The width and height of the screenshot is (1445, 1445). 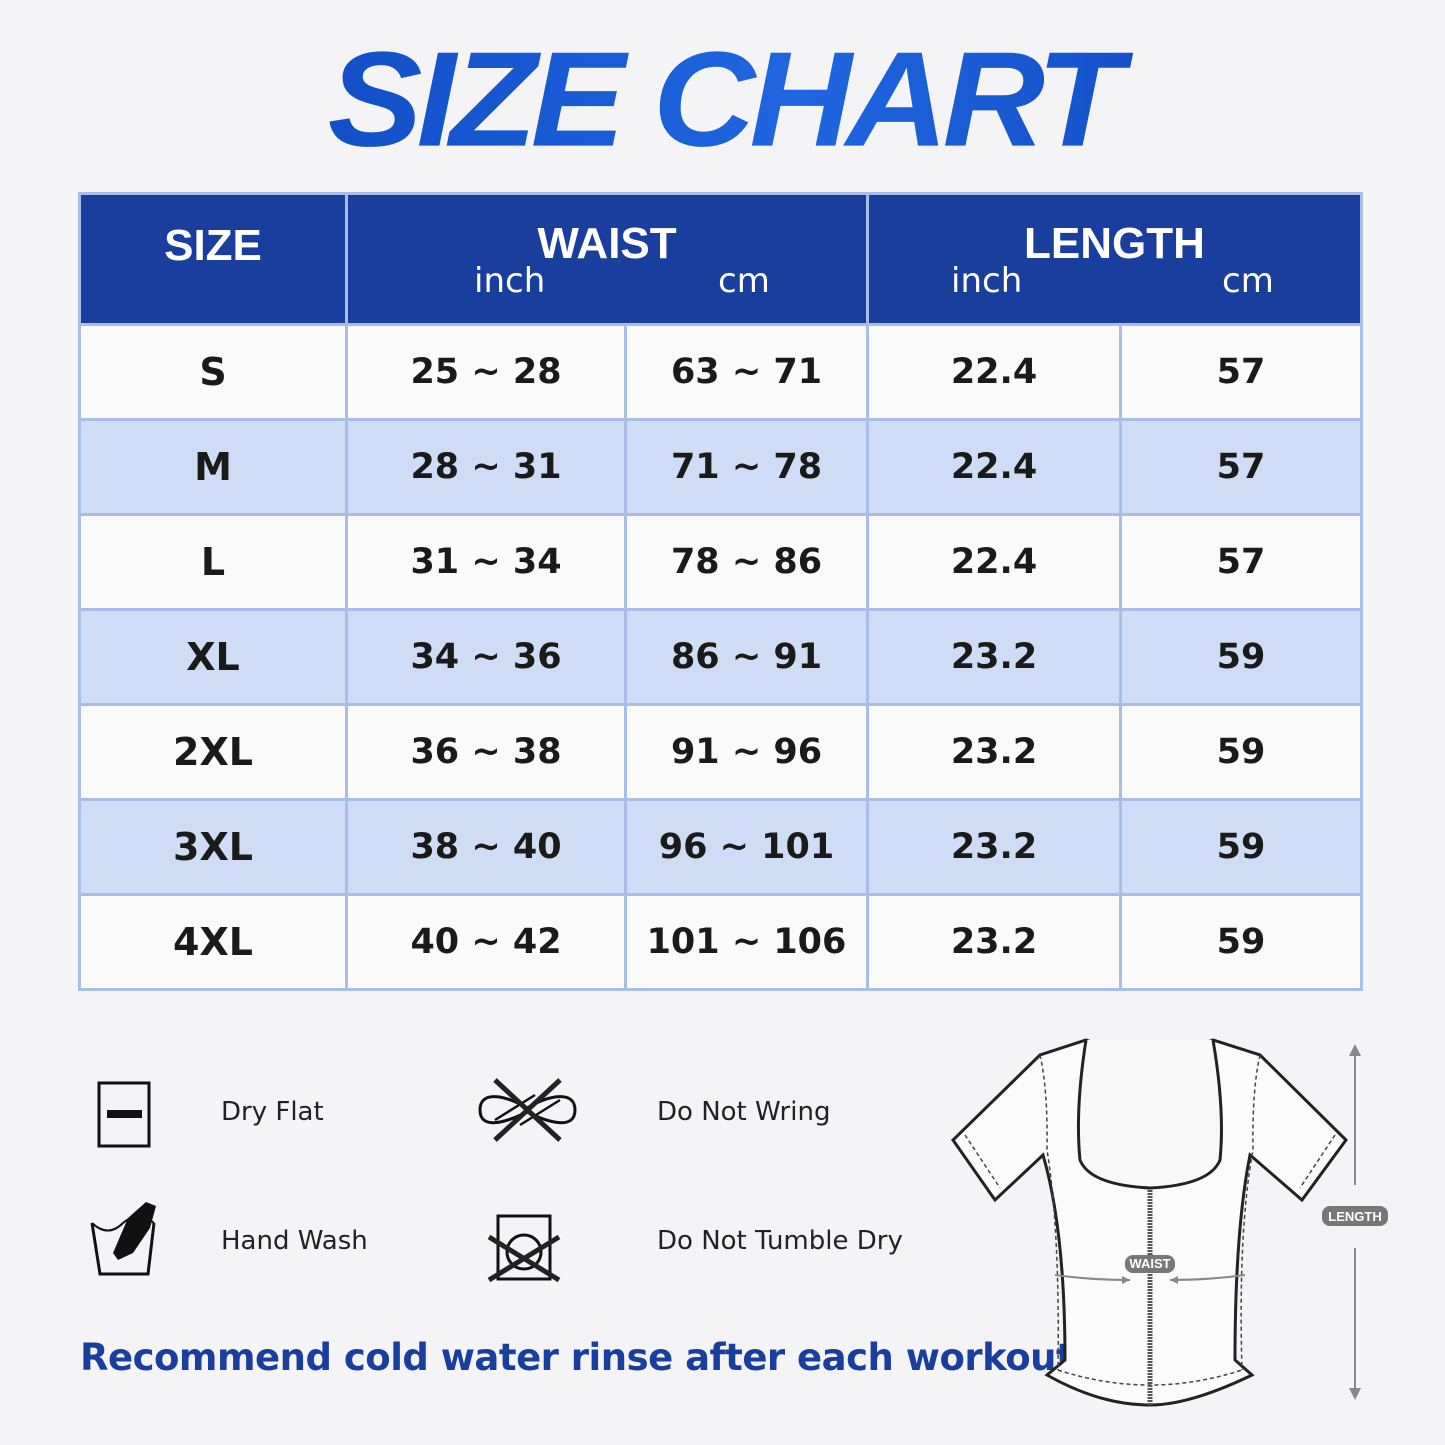 What do you see at coordinates (124, 1114) in the screenshot?
I see `dry-flat-icon` at bounding box center [124, 1114].